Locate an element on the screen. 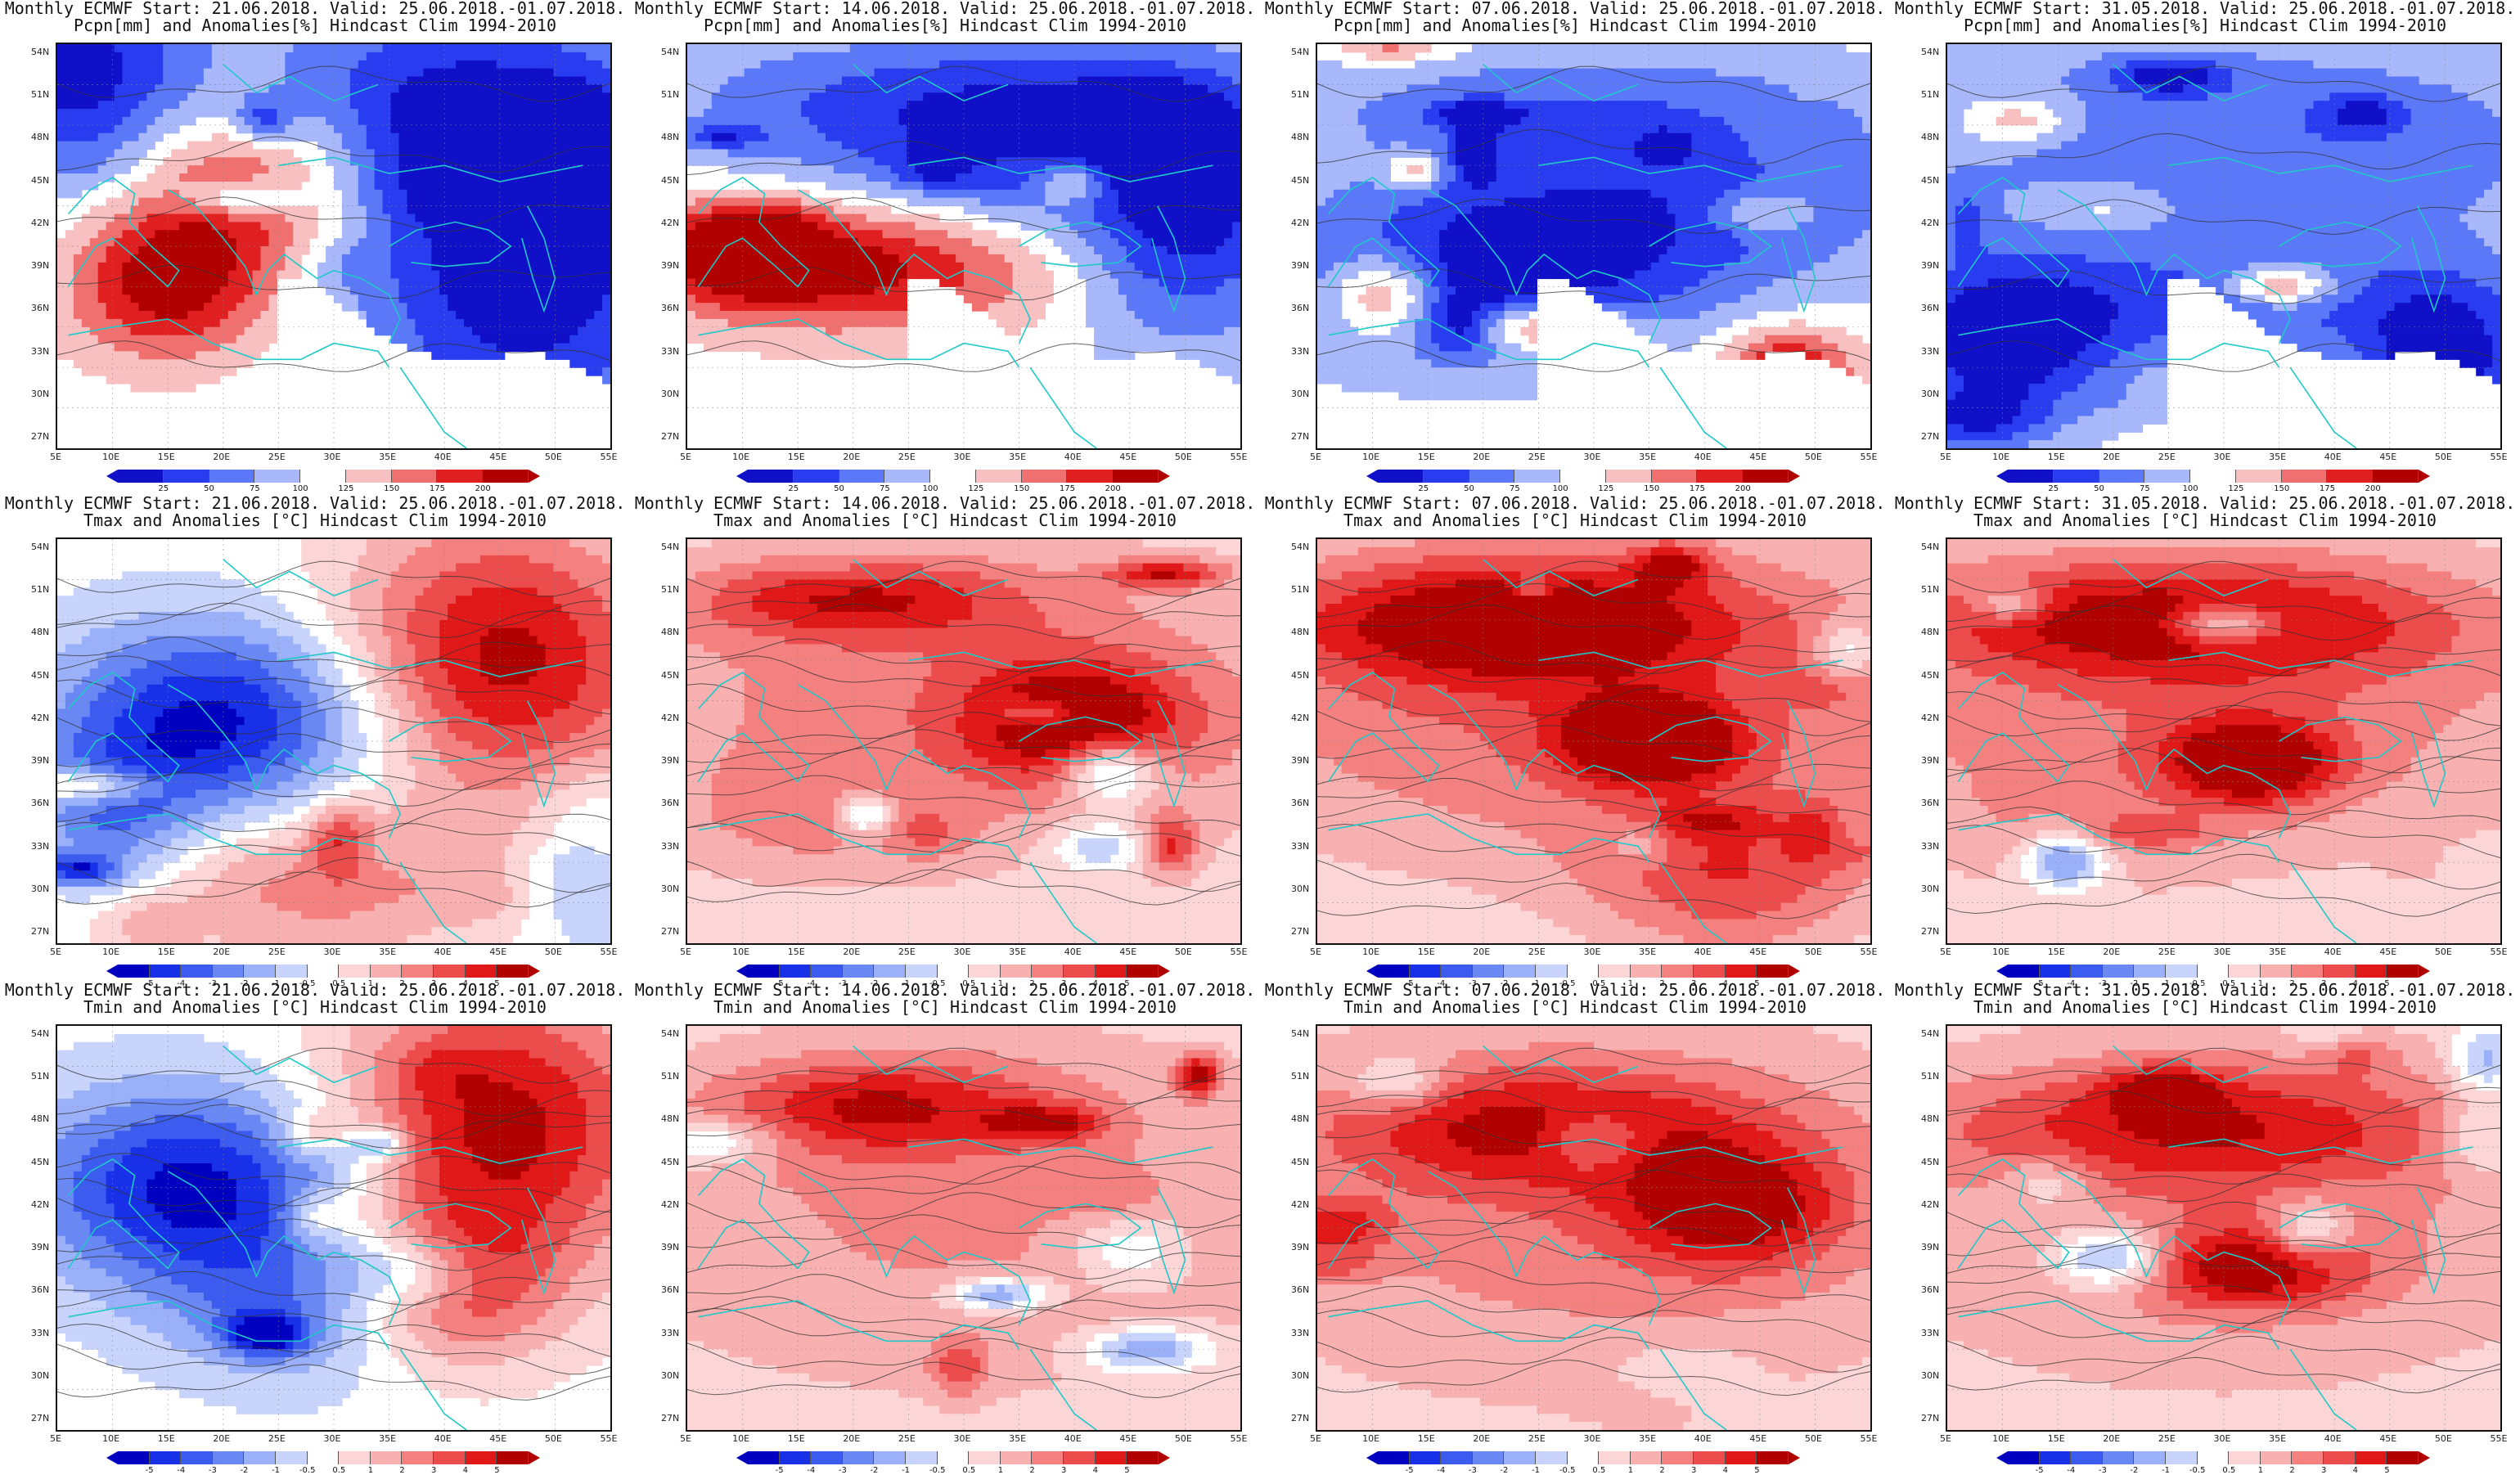 This screenshot has height=1475, width=2520. colorbar-tick-label: 125 is located at coordinates (976, 489).